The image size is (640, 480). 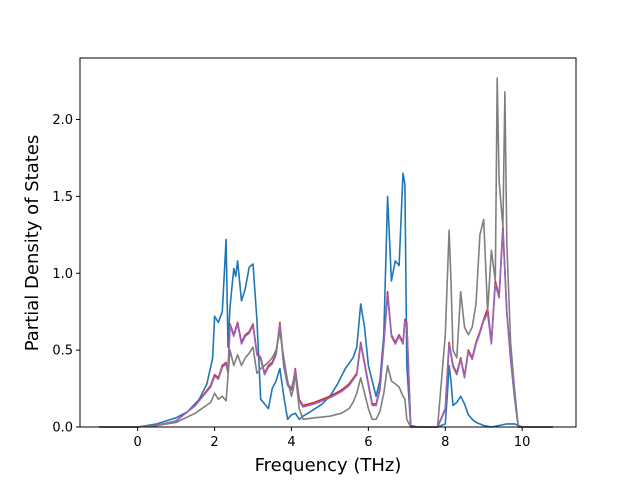 What do you see at coordinates (522, 442) in the screenshot?
I see `x-tick-label: 10` at bounding box center [522, 442].